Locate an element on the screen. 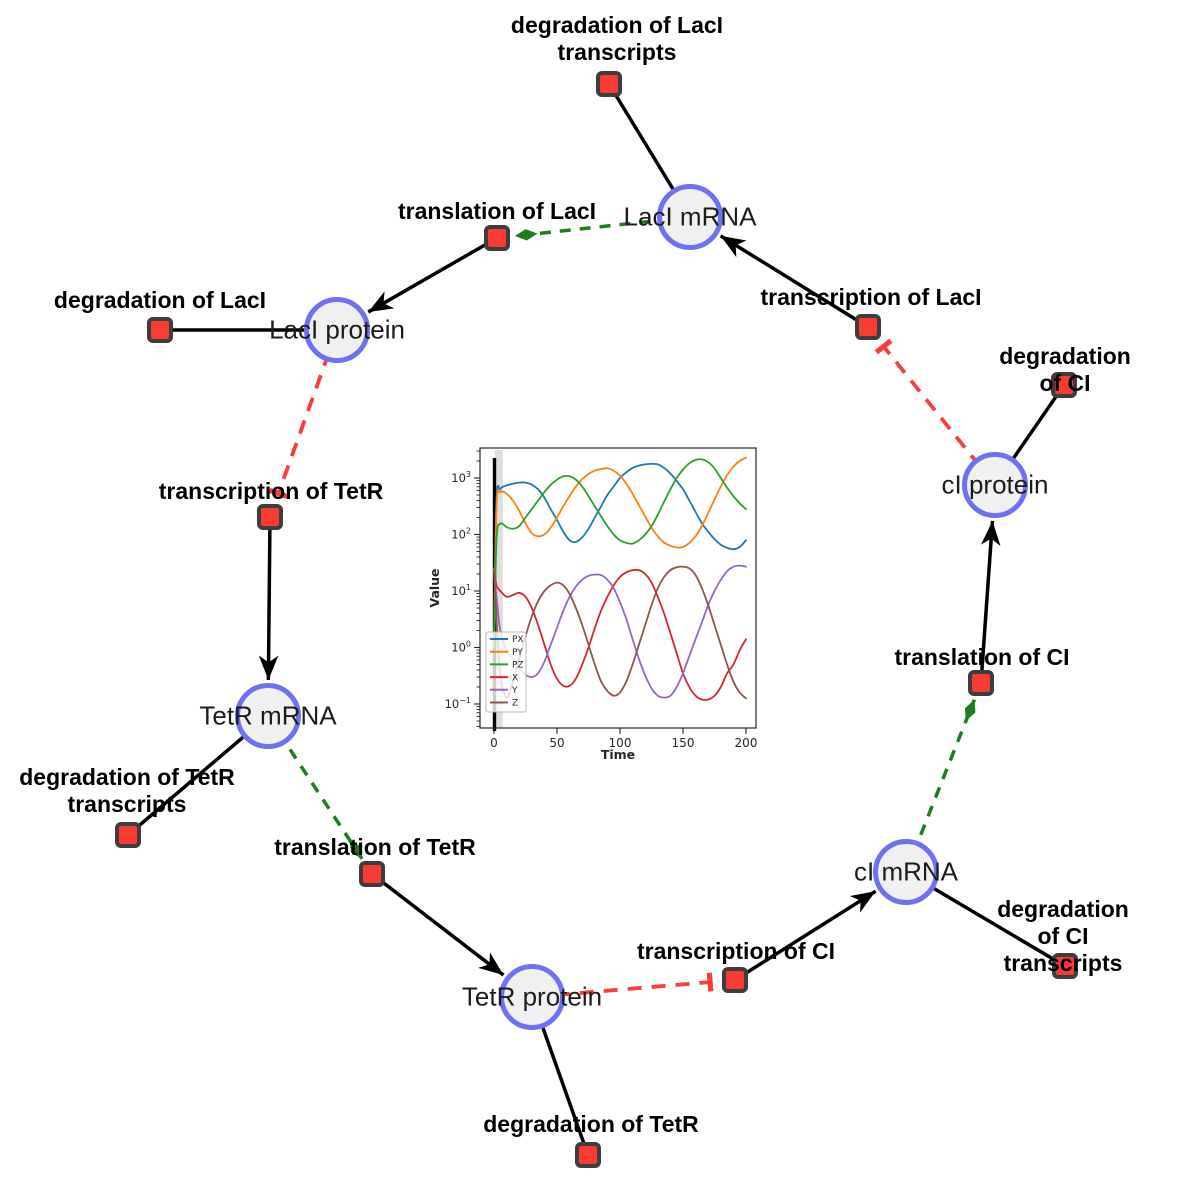  edge-production-transcription_laci-laci_mrna is located at coordinates (794, 281).